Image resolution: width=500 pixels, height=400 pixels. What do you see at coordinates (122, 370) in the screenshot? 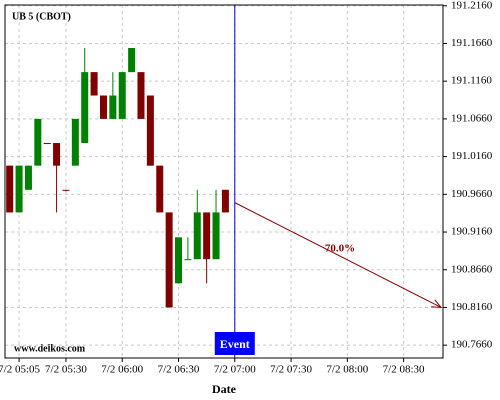
I see `x-tick-label: 7/2 06:00` at bounding box center [122, 370].